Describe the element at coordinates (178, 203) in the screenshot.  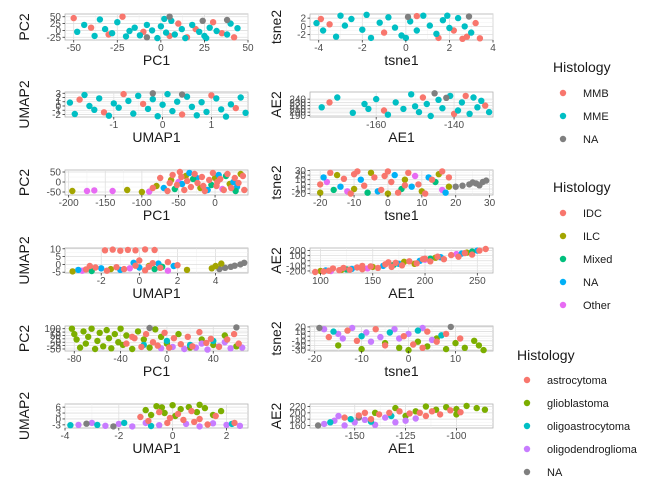
I see `x-tick-label: -50` at that location.